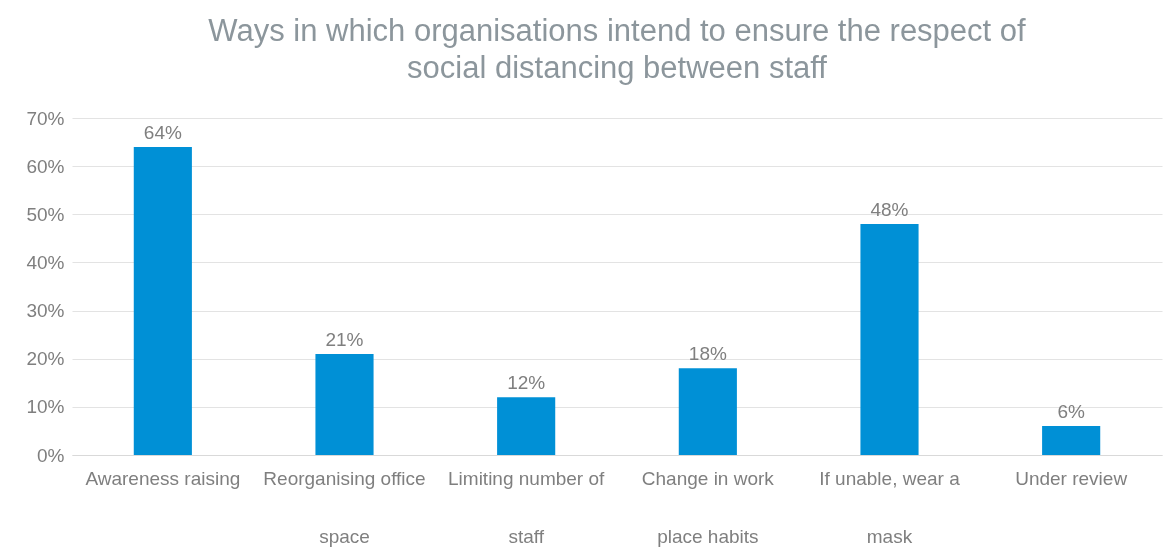 The image size is (1170, 548). I want to click on data-label: 12%, so click(526, 383).